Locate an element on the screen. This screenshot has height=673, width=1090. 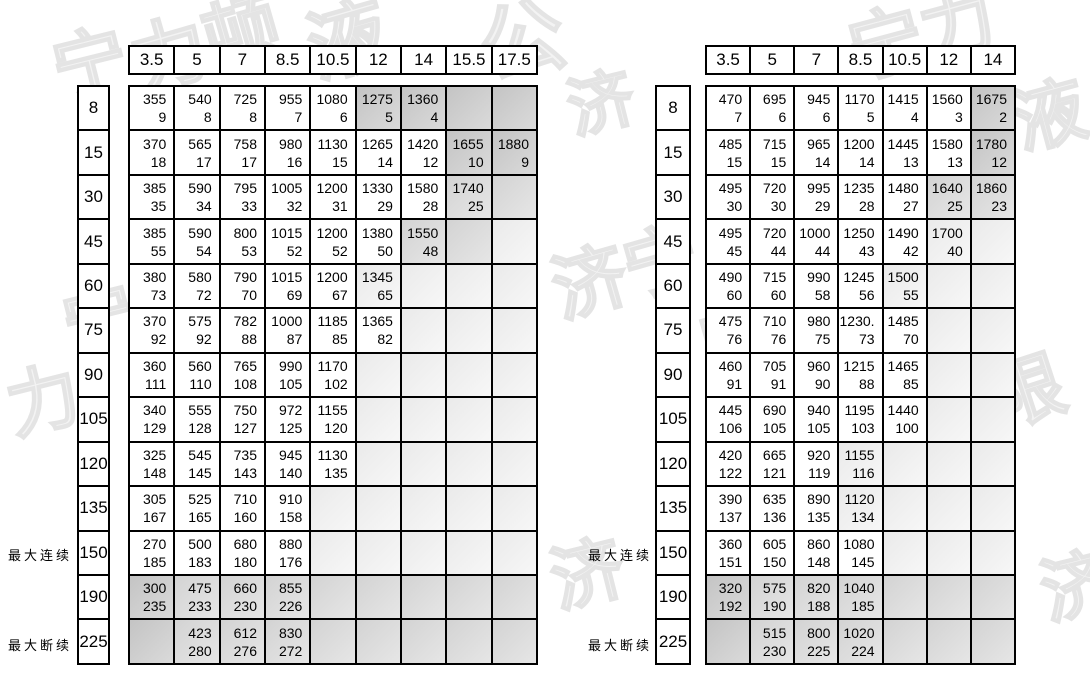
cell-top-value: 390 is located at coordinates (730, 499).